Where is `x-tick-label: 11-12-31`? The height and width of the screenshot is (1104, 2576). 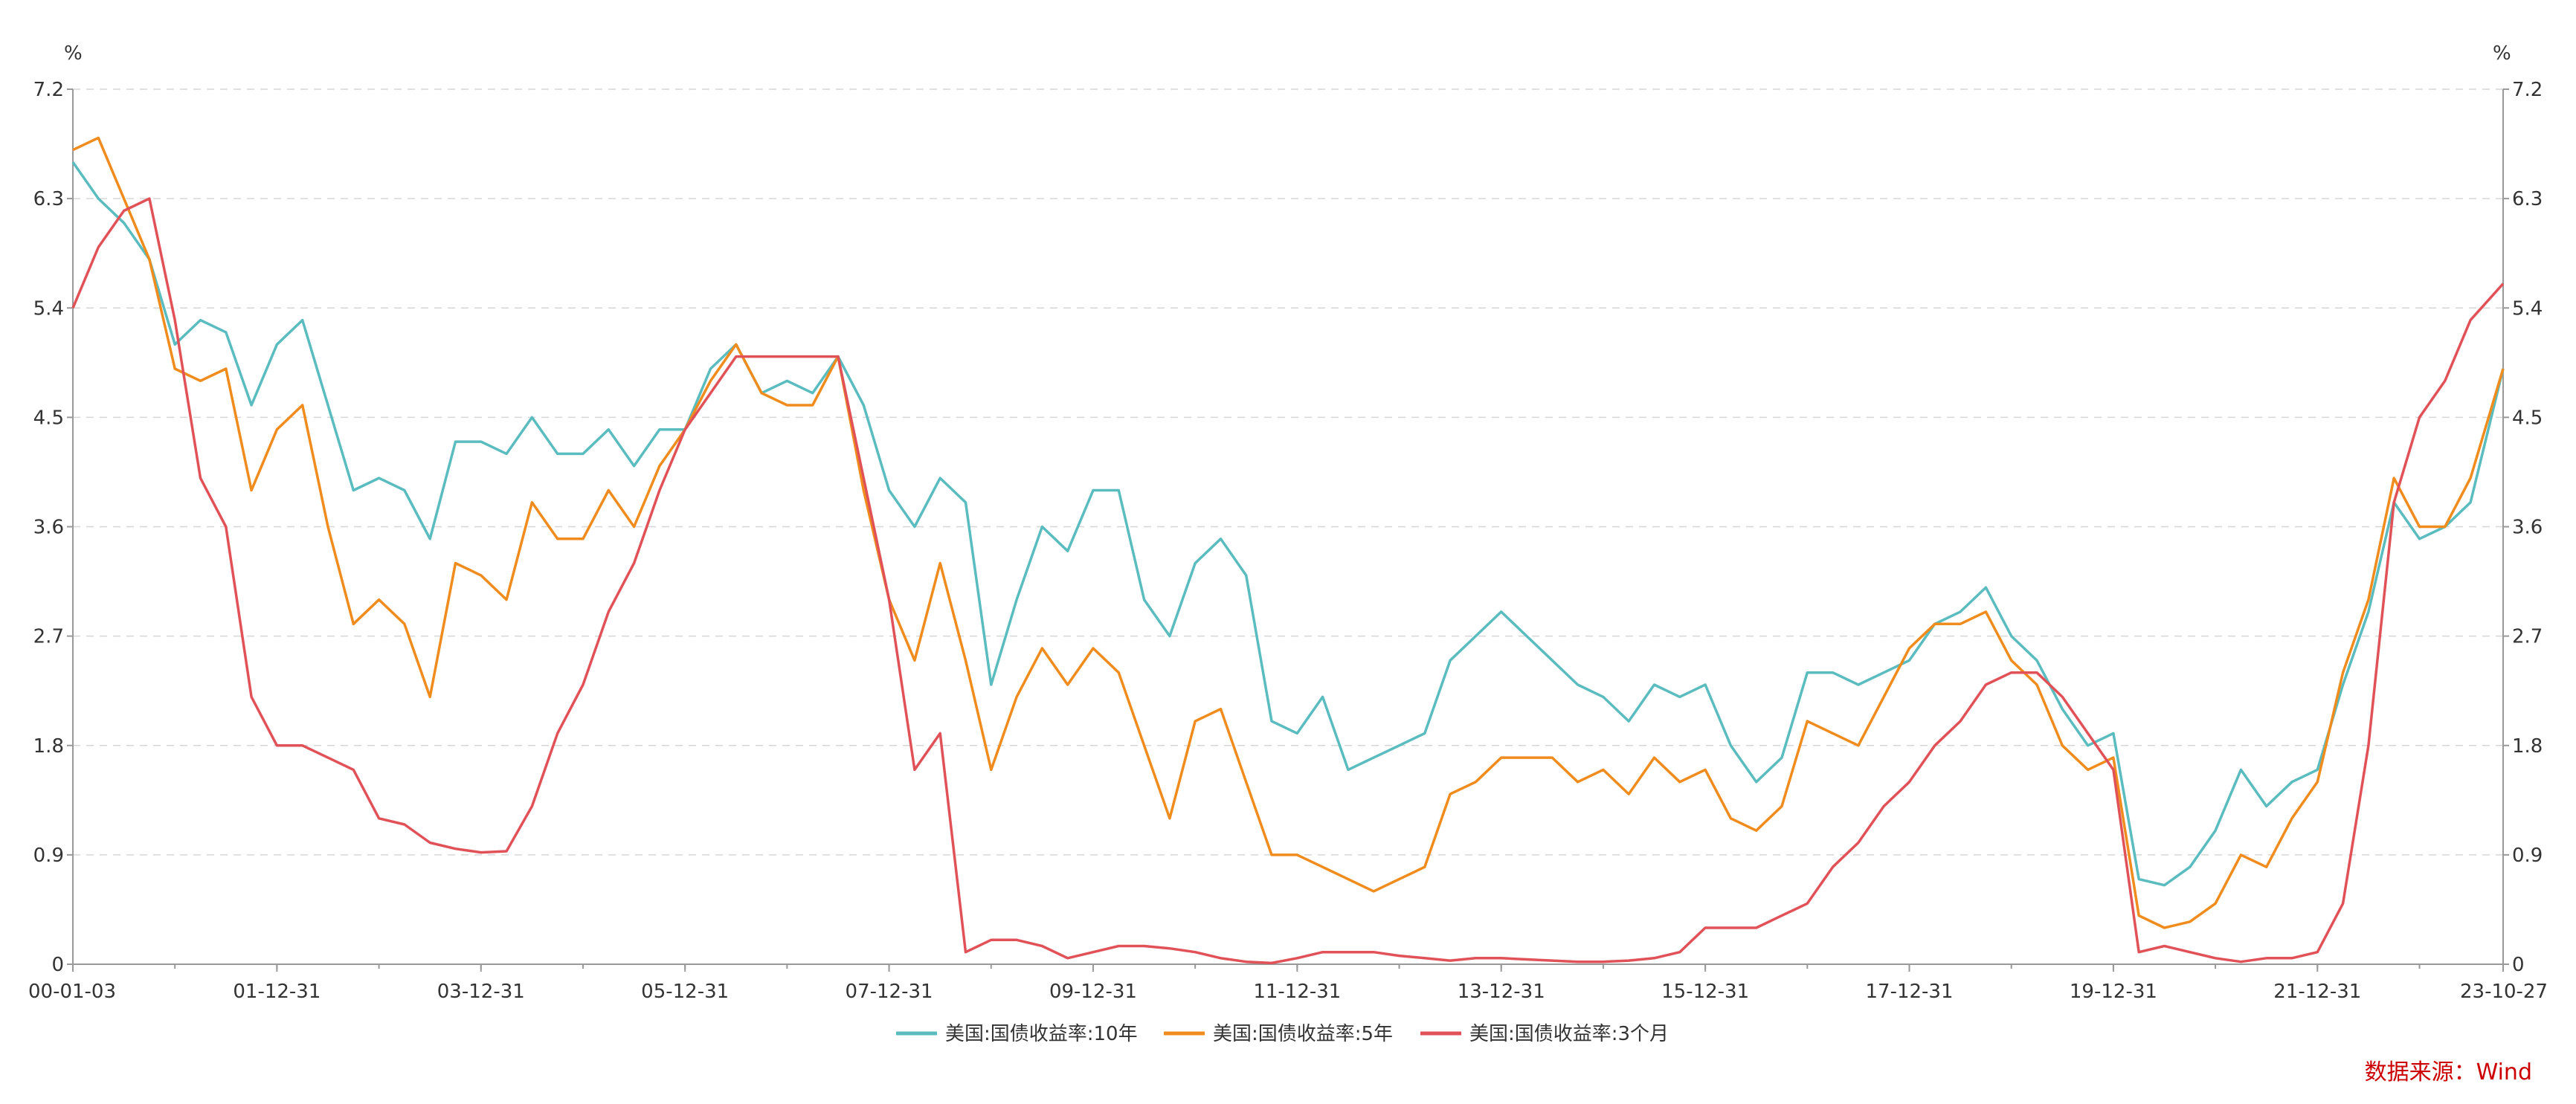 x-tick-label: 11-12-31 is located at coordinates (1297, 992).